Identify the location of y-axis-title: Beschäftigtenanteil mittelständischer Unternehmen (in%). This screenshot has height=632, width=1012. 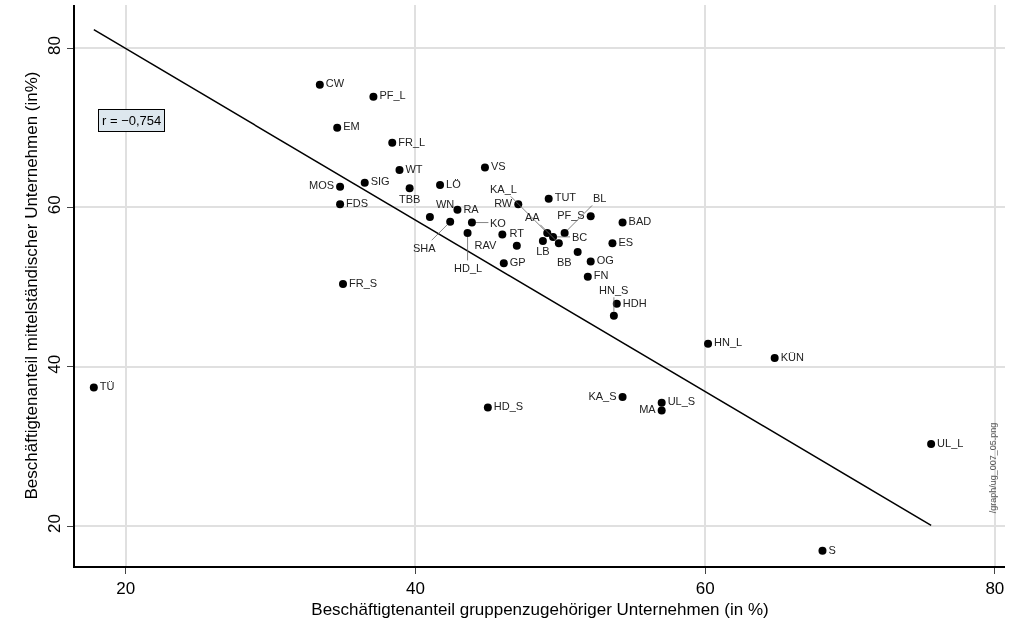
(31, 285).